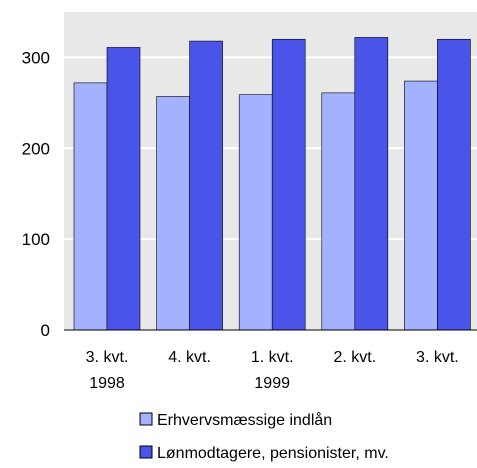 Image resolution: width=477 pixels, height=468 pixels. Describe the element at coordinates (273, 453) in the screenshot. I see `legend-label-series2: Lønmodtagere, pensionister, mv.` at that location.